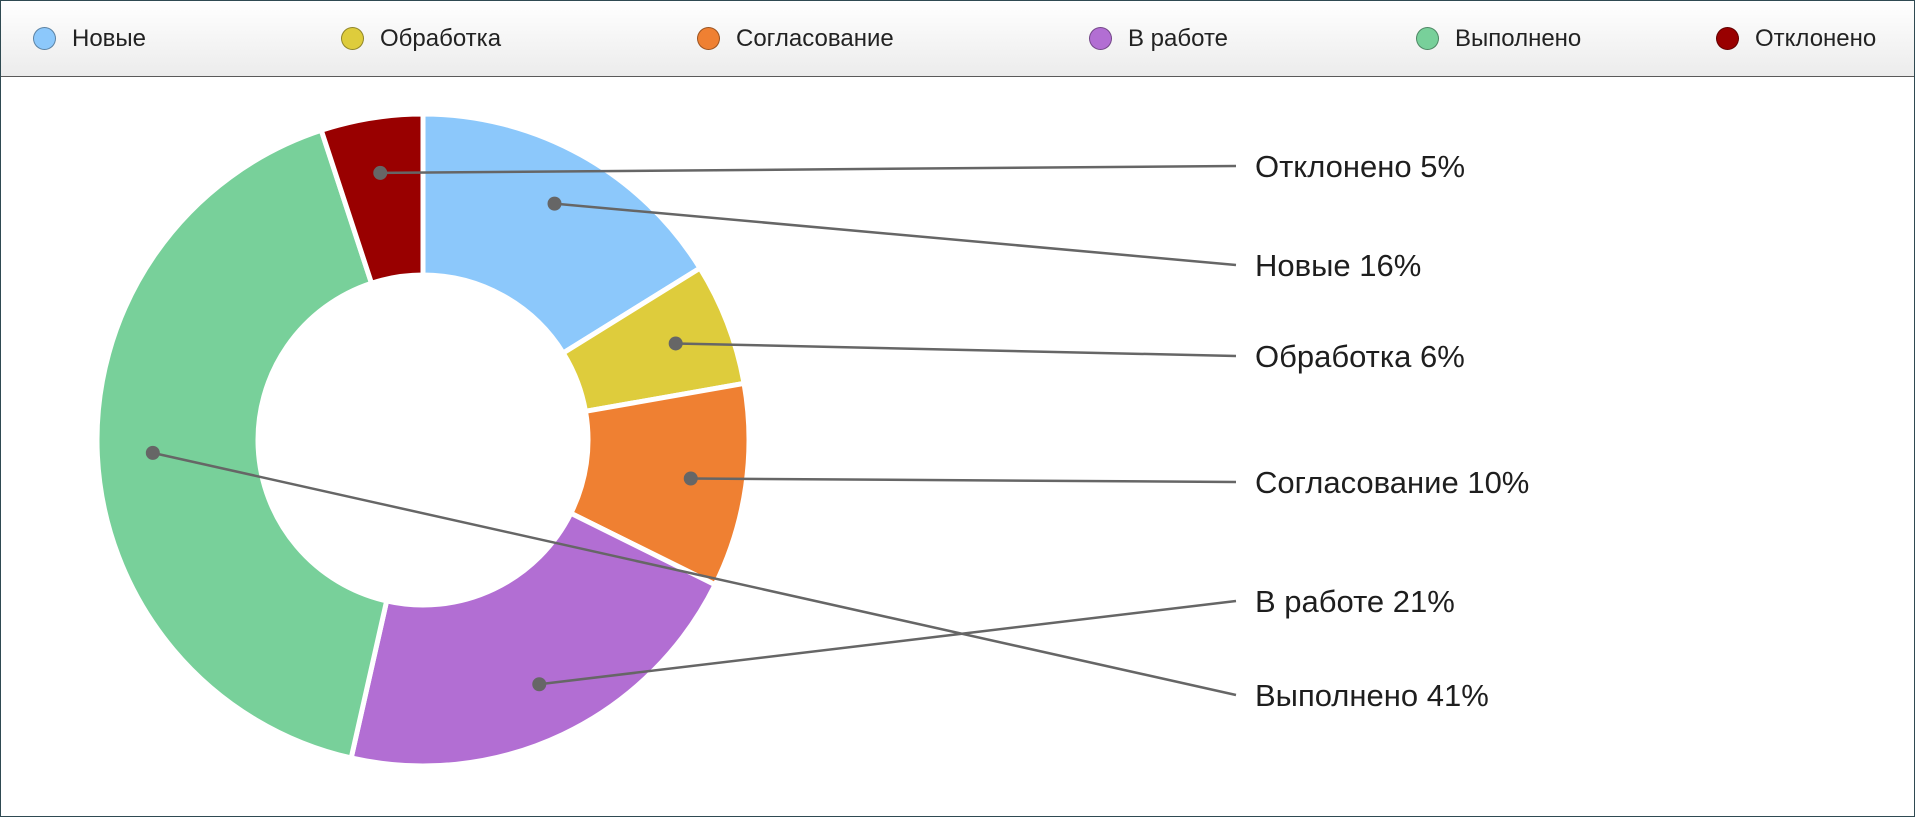 Image resolution: width=1915 pixels, height=817 pixels. I want to click on leader-dot-soglasovanie, so click(690, 478).